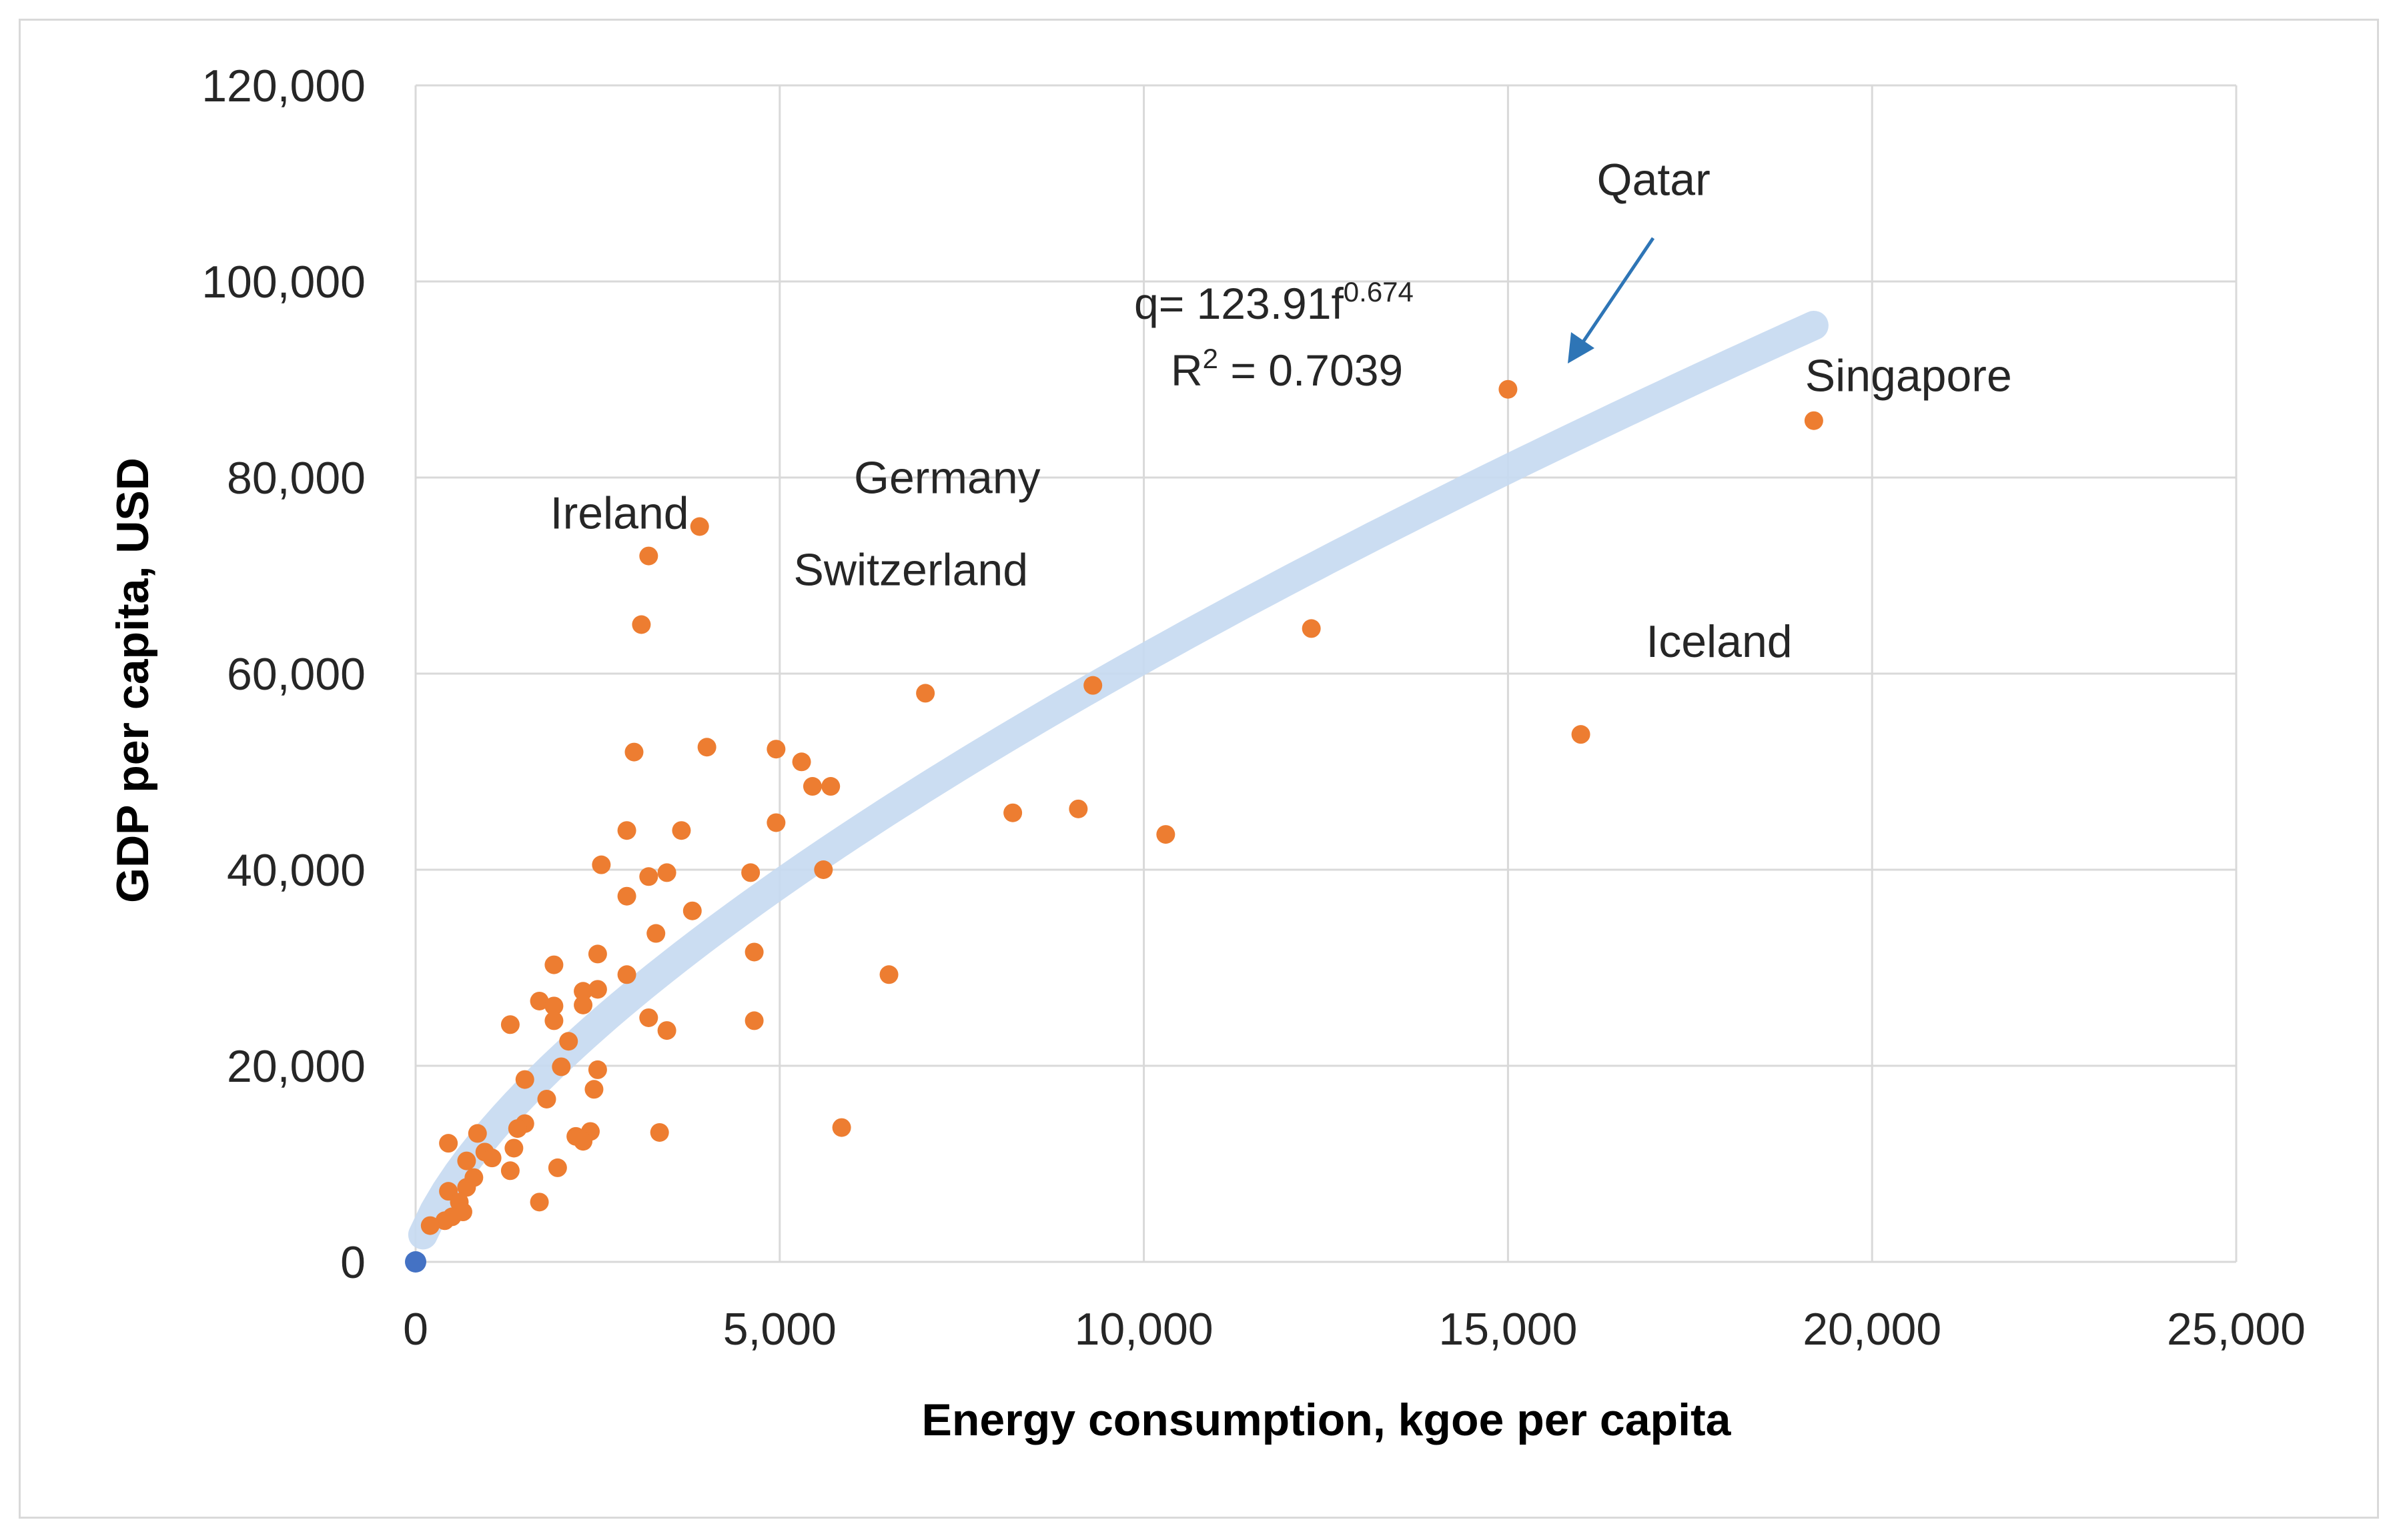 The image size is (2399, 1540). I want to click on x-tick-label: 10,000, so click(1144, 1330).